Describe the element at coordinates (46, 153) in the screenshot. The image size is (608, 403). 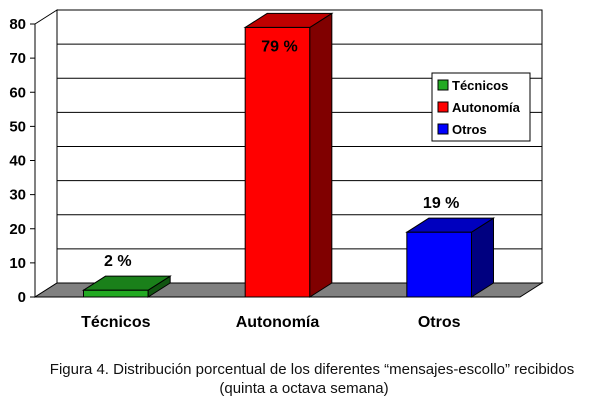
I see `plot-side-wall` at that location.